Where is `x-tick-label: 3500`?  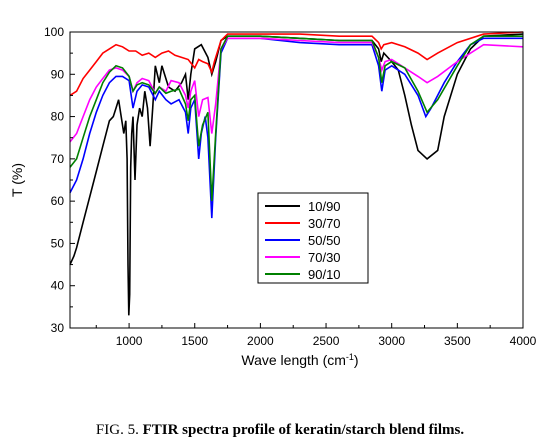
x-tick-label: 3500 is located at coordinates (457, 341).